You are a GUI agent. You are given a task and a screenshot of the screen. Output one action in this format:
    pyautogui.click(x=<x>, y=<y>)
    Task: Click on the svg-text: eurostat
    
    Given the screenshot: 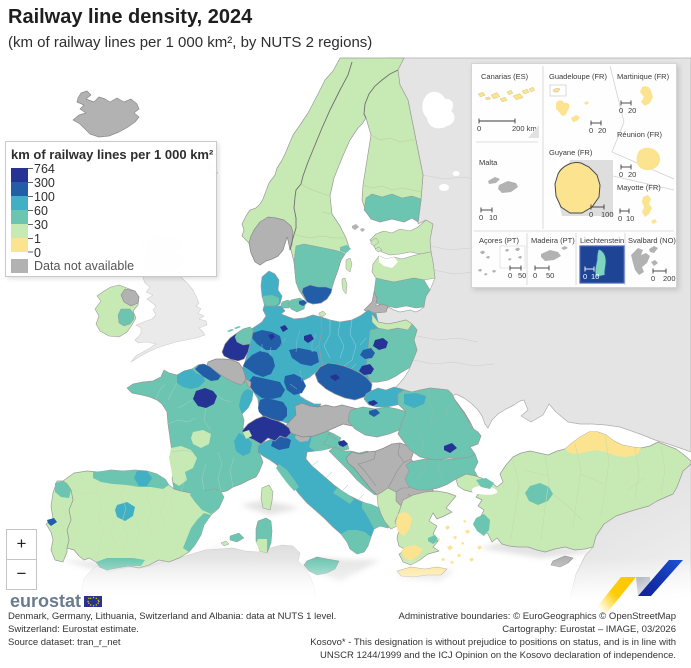 What is the action you would take?
    pyautogui.click(x=45, y=601)
    